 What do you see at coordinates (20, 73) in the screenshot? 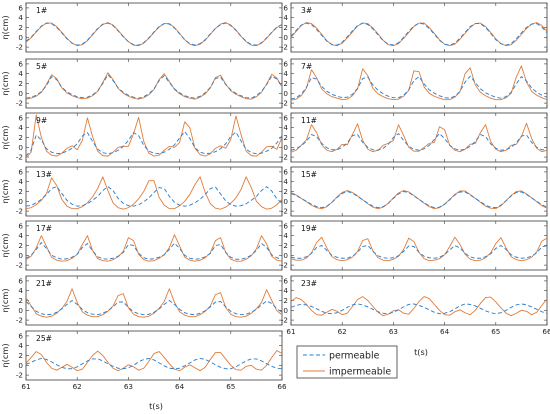
I see `y-tick-label-5: 4` at bounding box center [20, 73].